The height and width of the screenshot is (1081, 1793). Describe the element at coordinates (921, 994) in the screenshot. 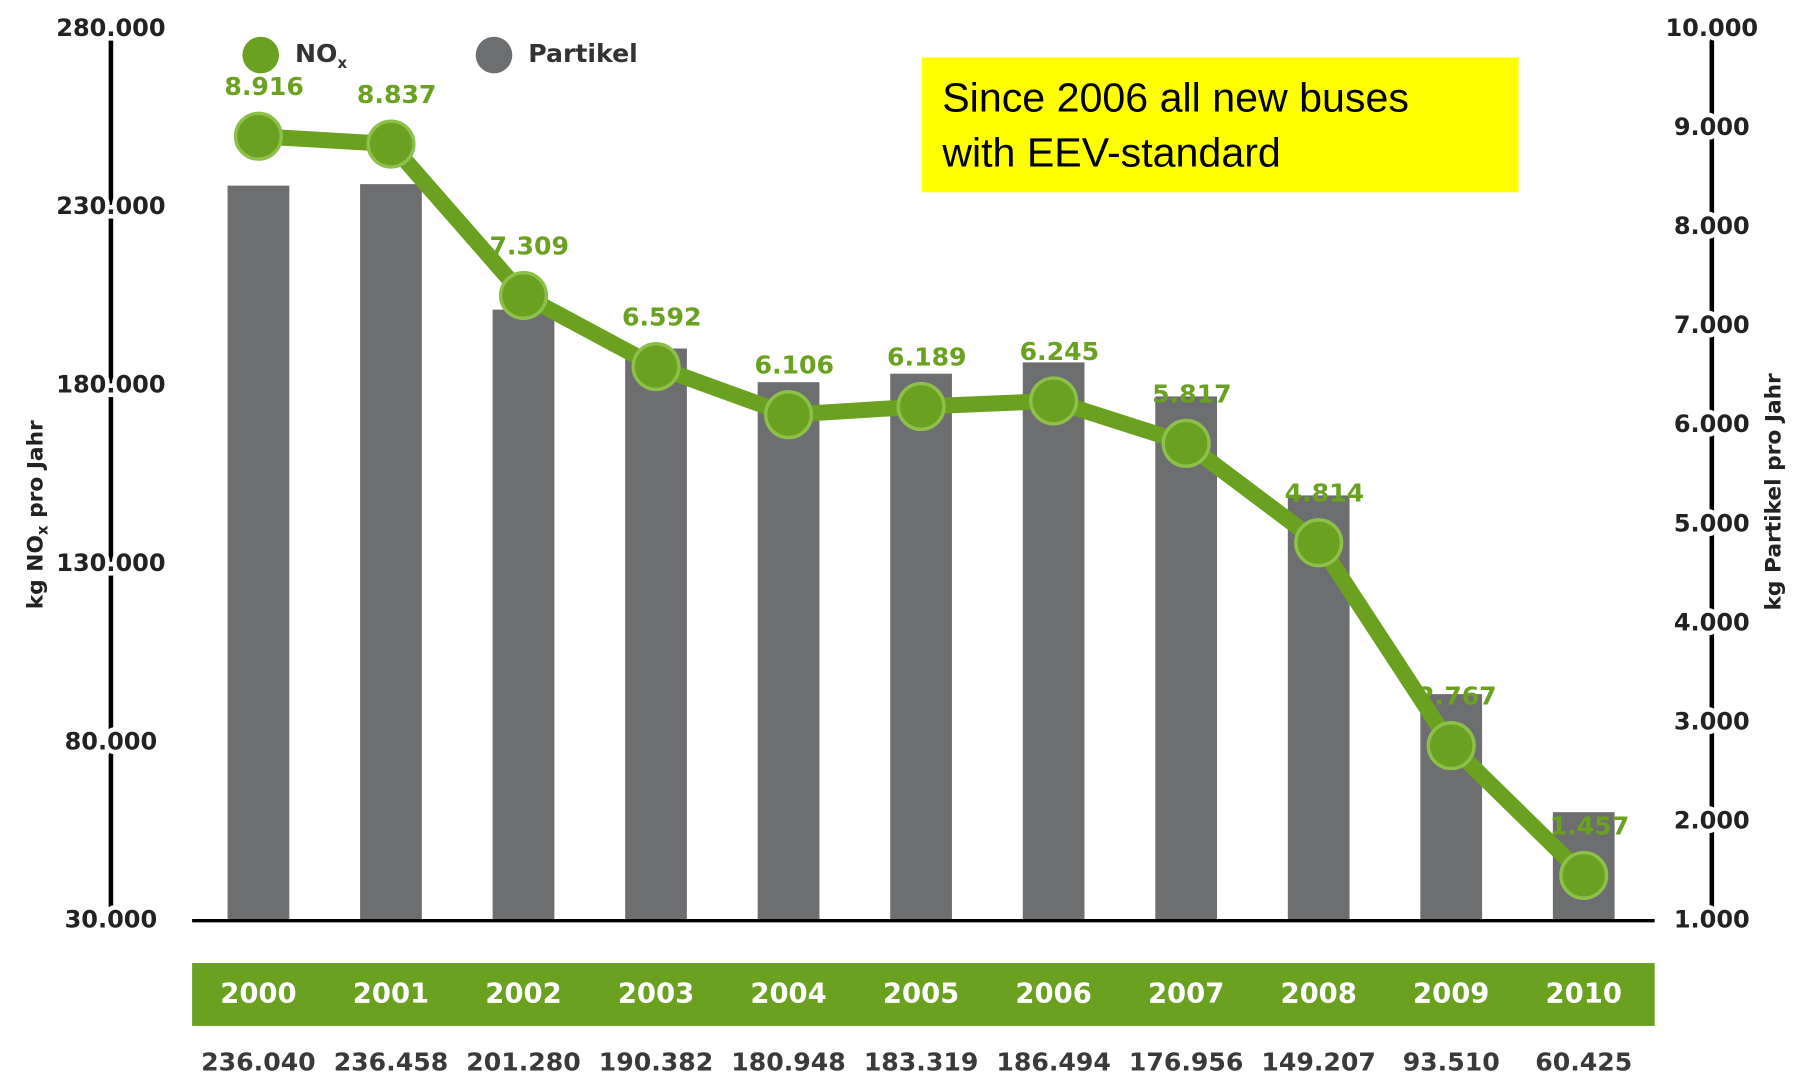

I see `x-tick-label: 2005` at that location.